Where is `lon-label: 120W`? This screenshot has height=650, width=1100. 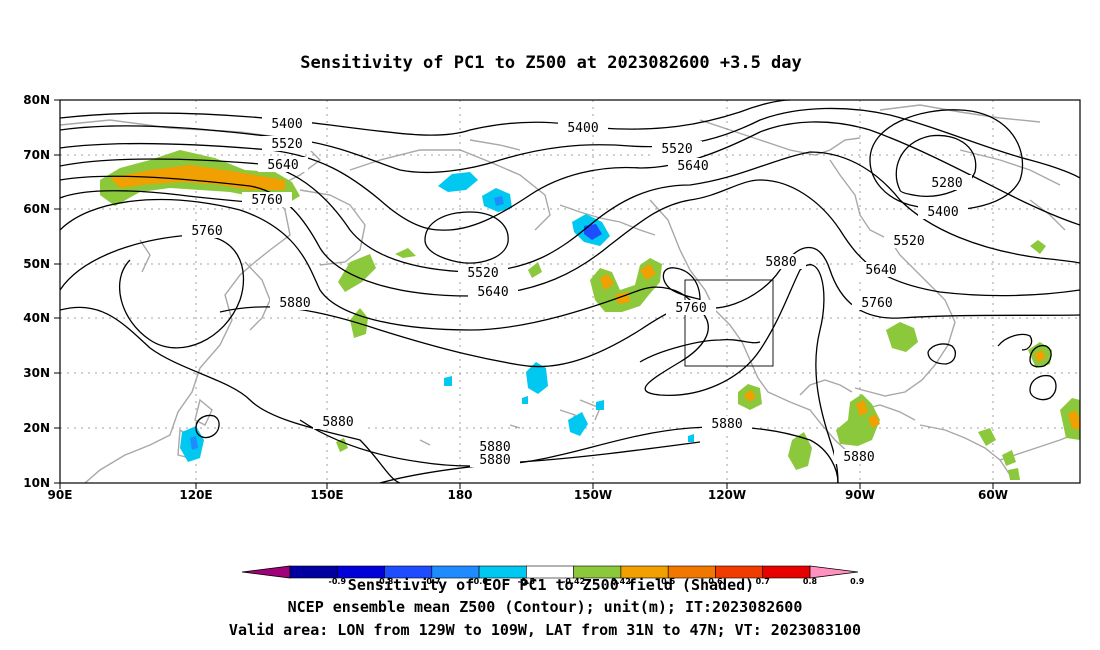 lon-label: 120W is located at coordinates (727, 495).